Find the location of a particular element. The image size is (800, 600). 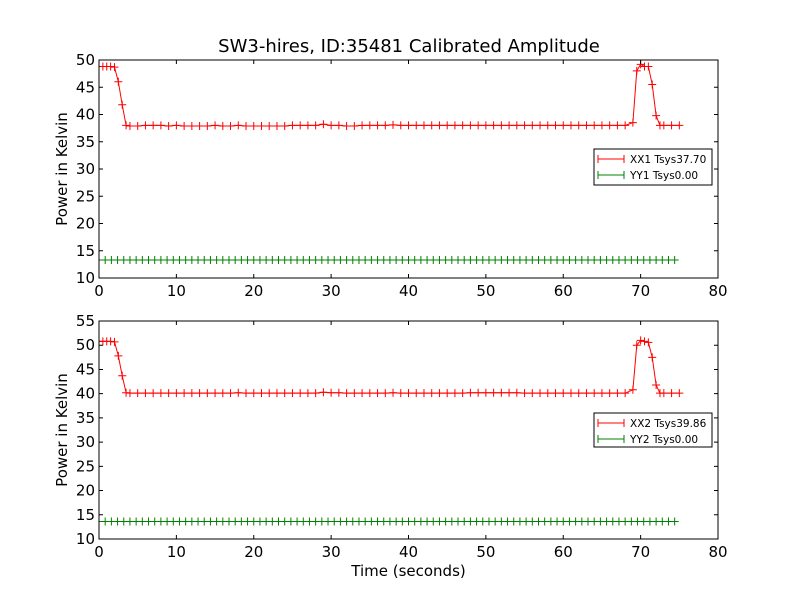

x-tick-label: 80 is located at coordinates (717, 552).